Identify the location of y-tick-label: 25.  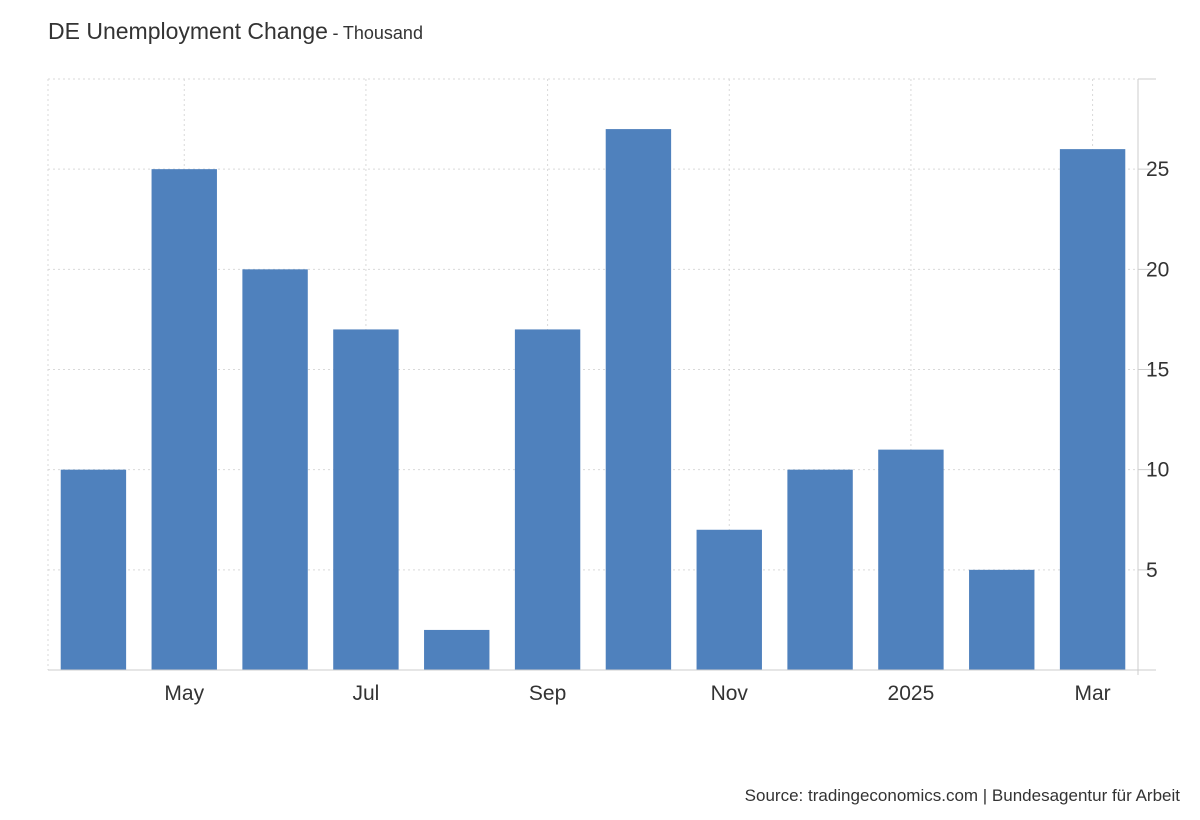
(1157, 169).